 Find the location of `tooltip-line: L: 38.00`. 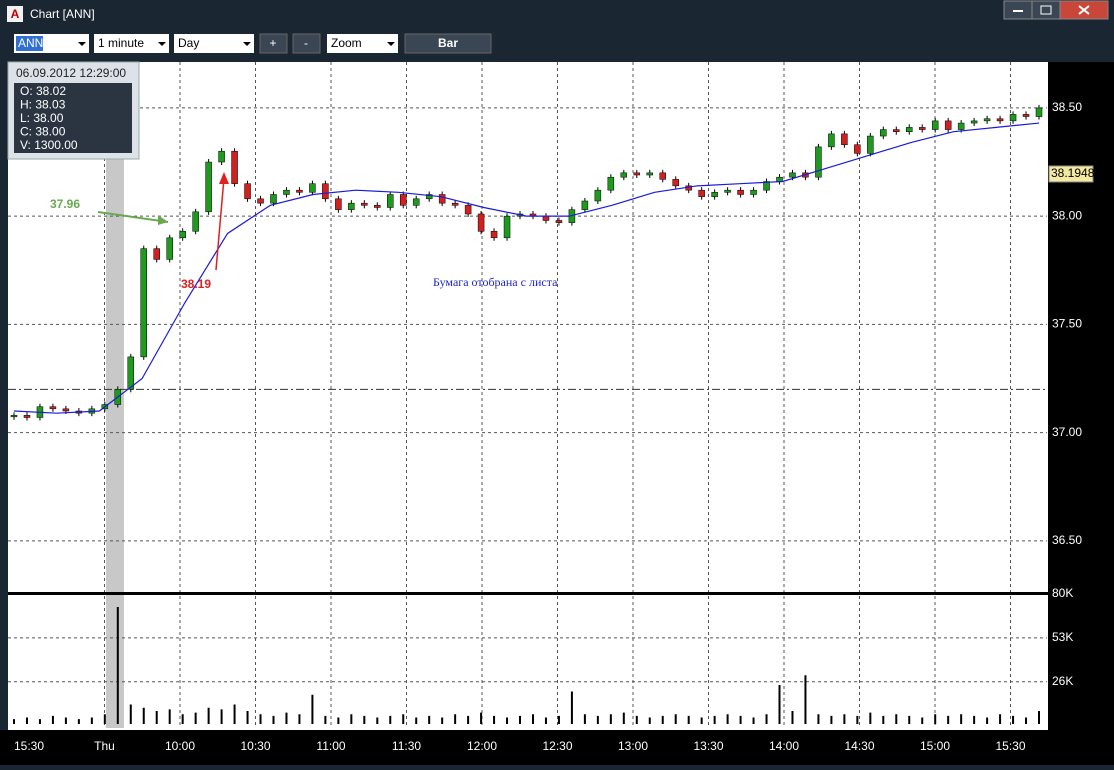

tooltip-line: L: 38.00 is located at coordinates (42, 118).